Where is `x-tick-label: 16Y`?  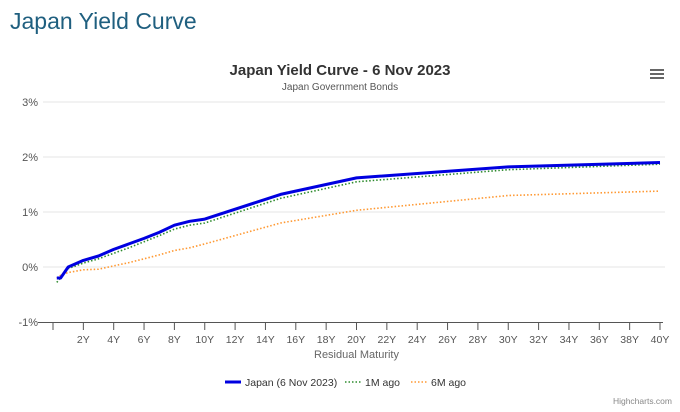
x-tick-label: 16Y is located at coordinates (295, 340).